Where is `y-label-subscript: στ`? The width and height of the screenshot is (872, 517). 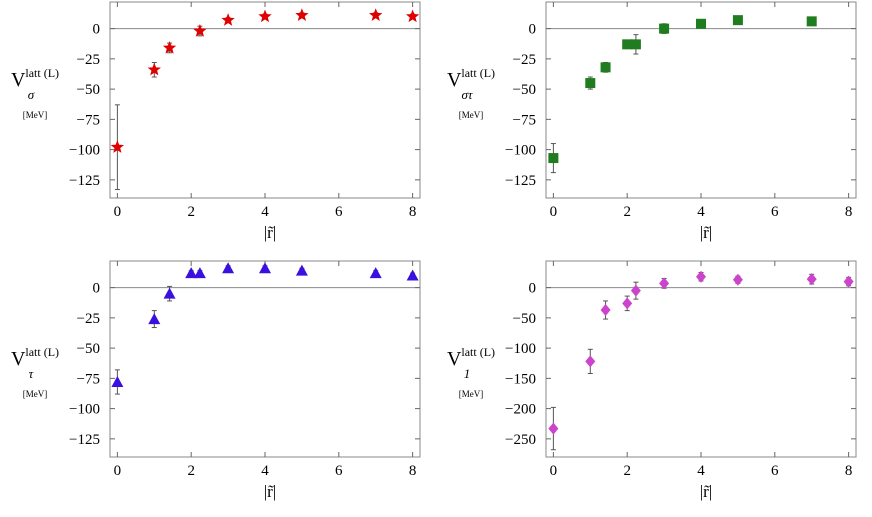
y-label-subscript: στ is located at coordinates (467, 94).